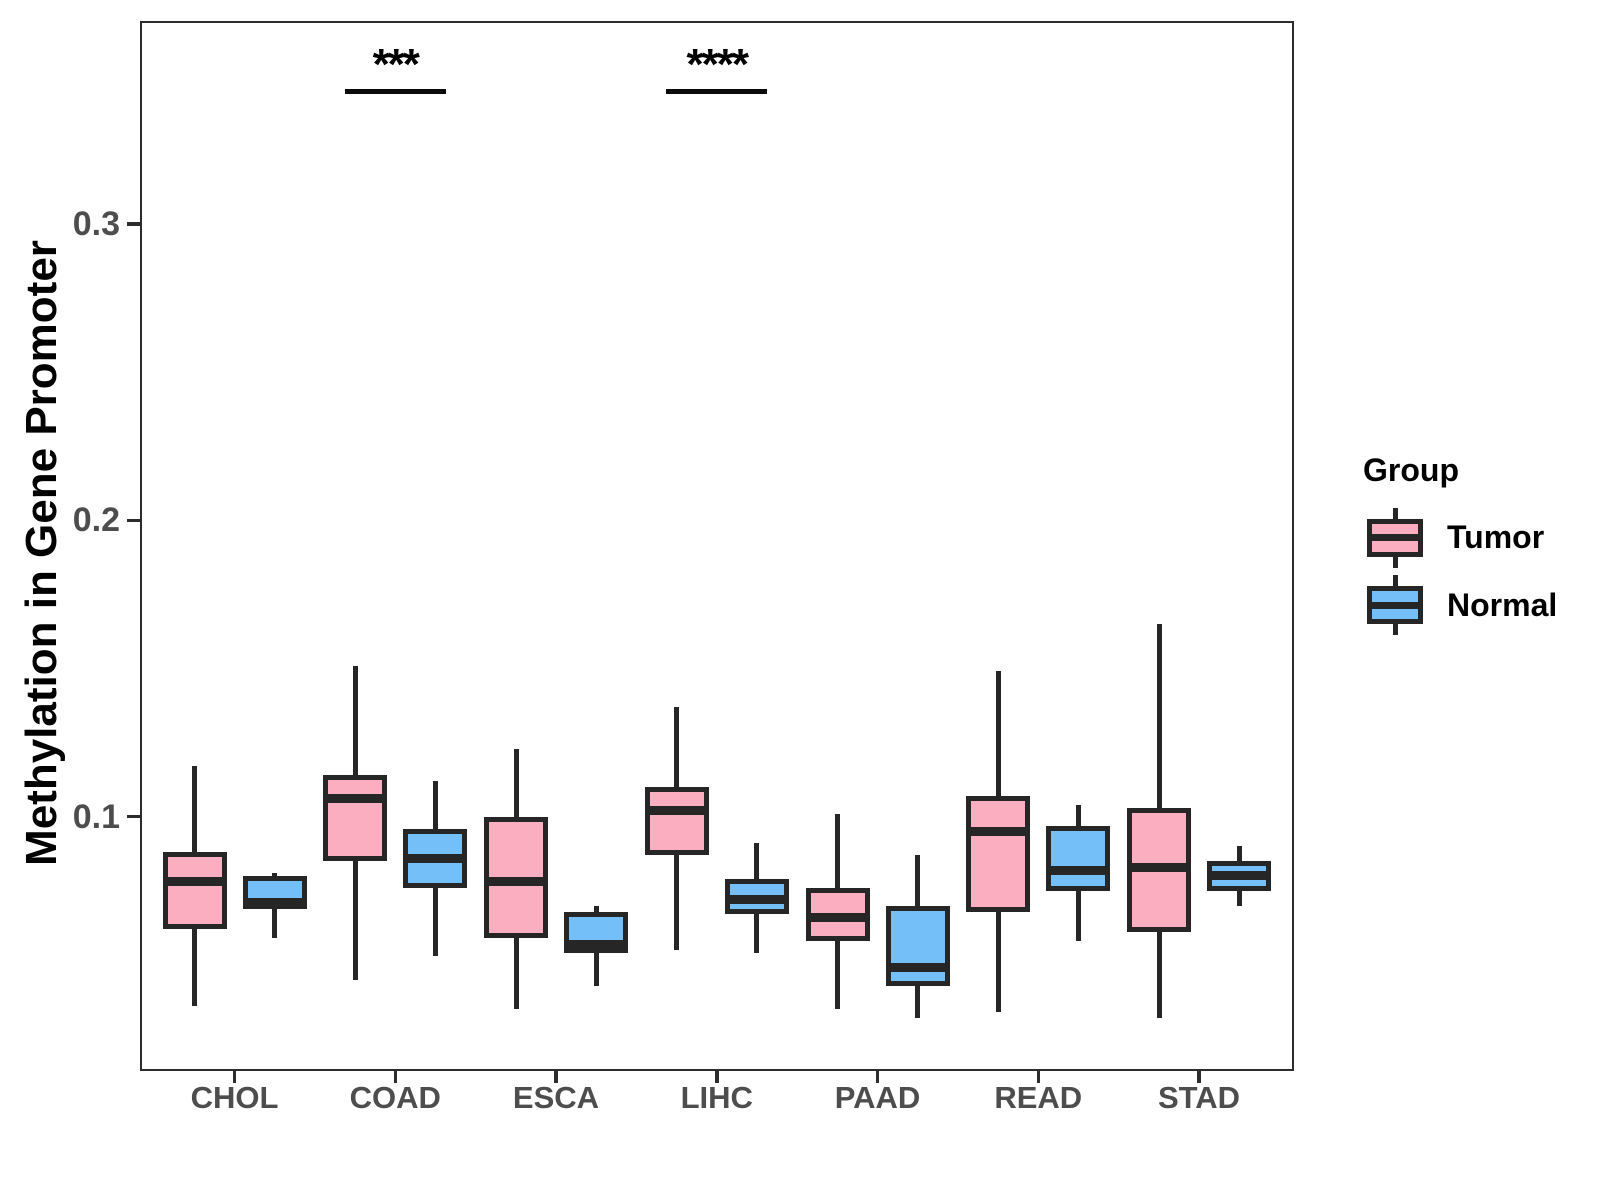  I want to click on median-normal-ESCA, so click(596, 944).